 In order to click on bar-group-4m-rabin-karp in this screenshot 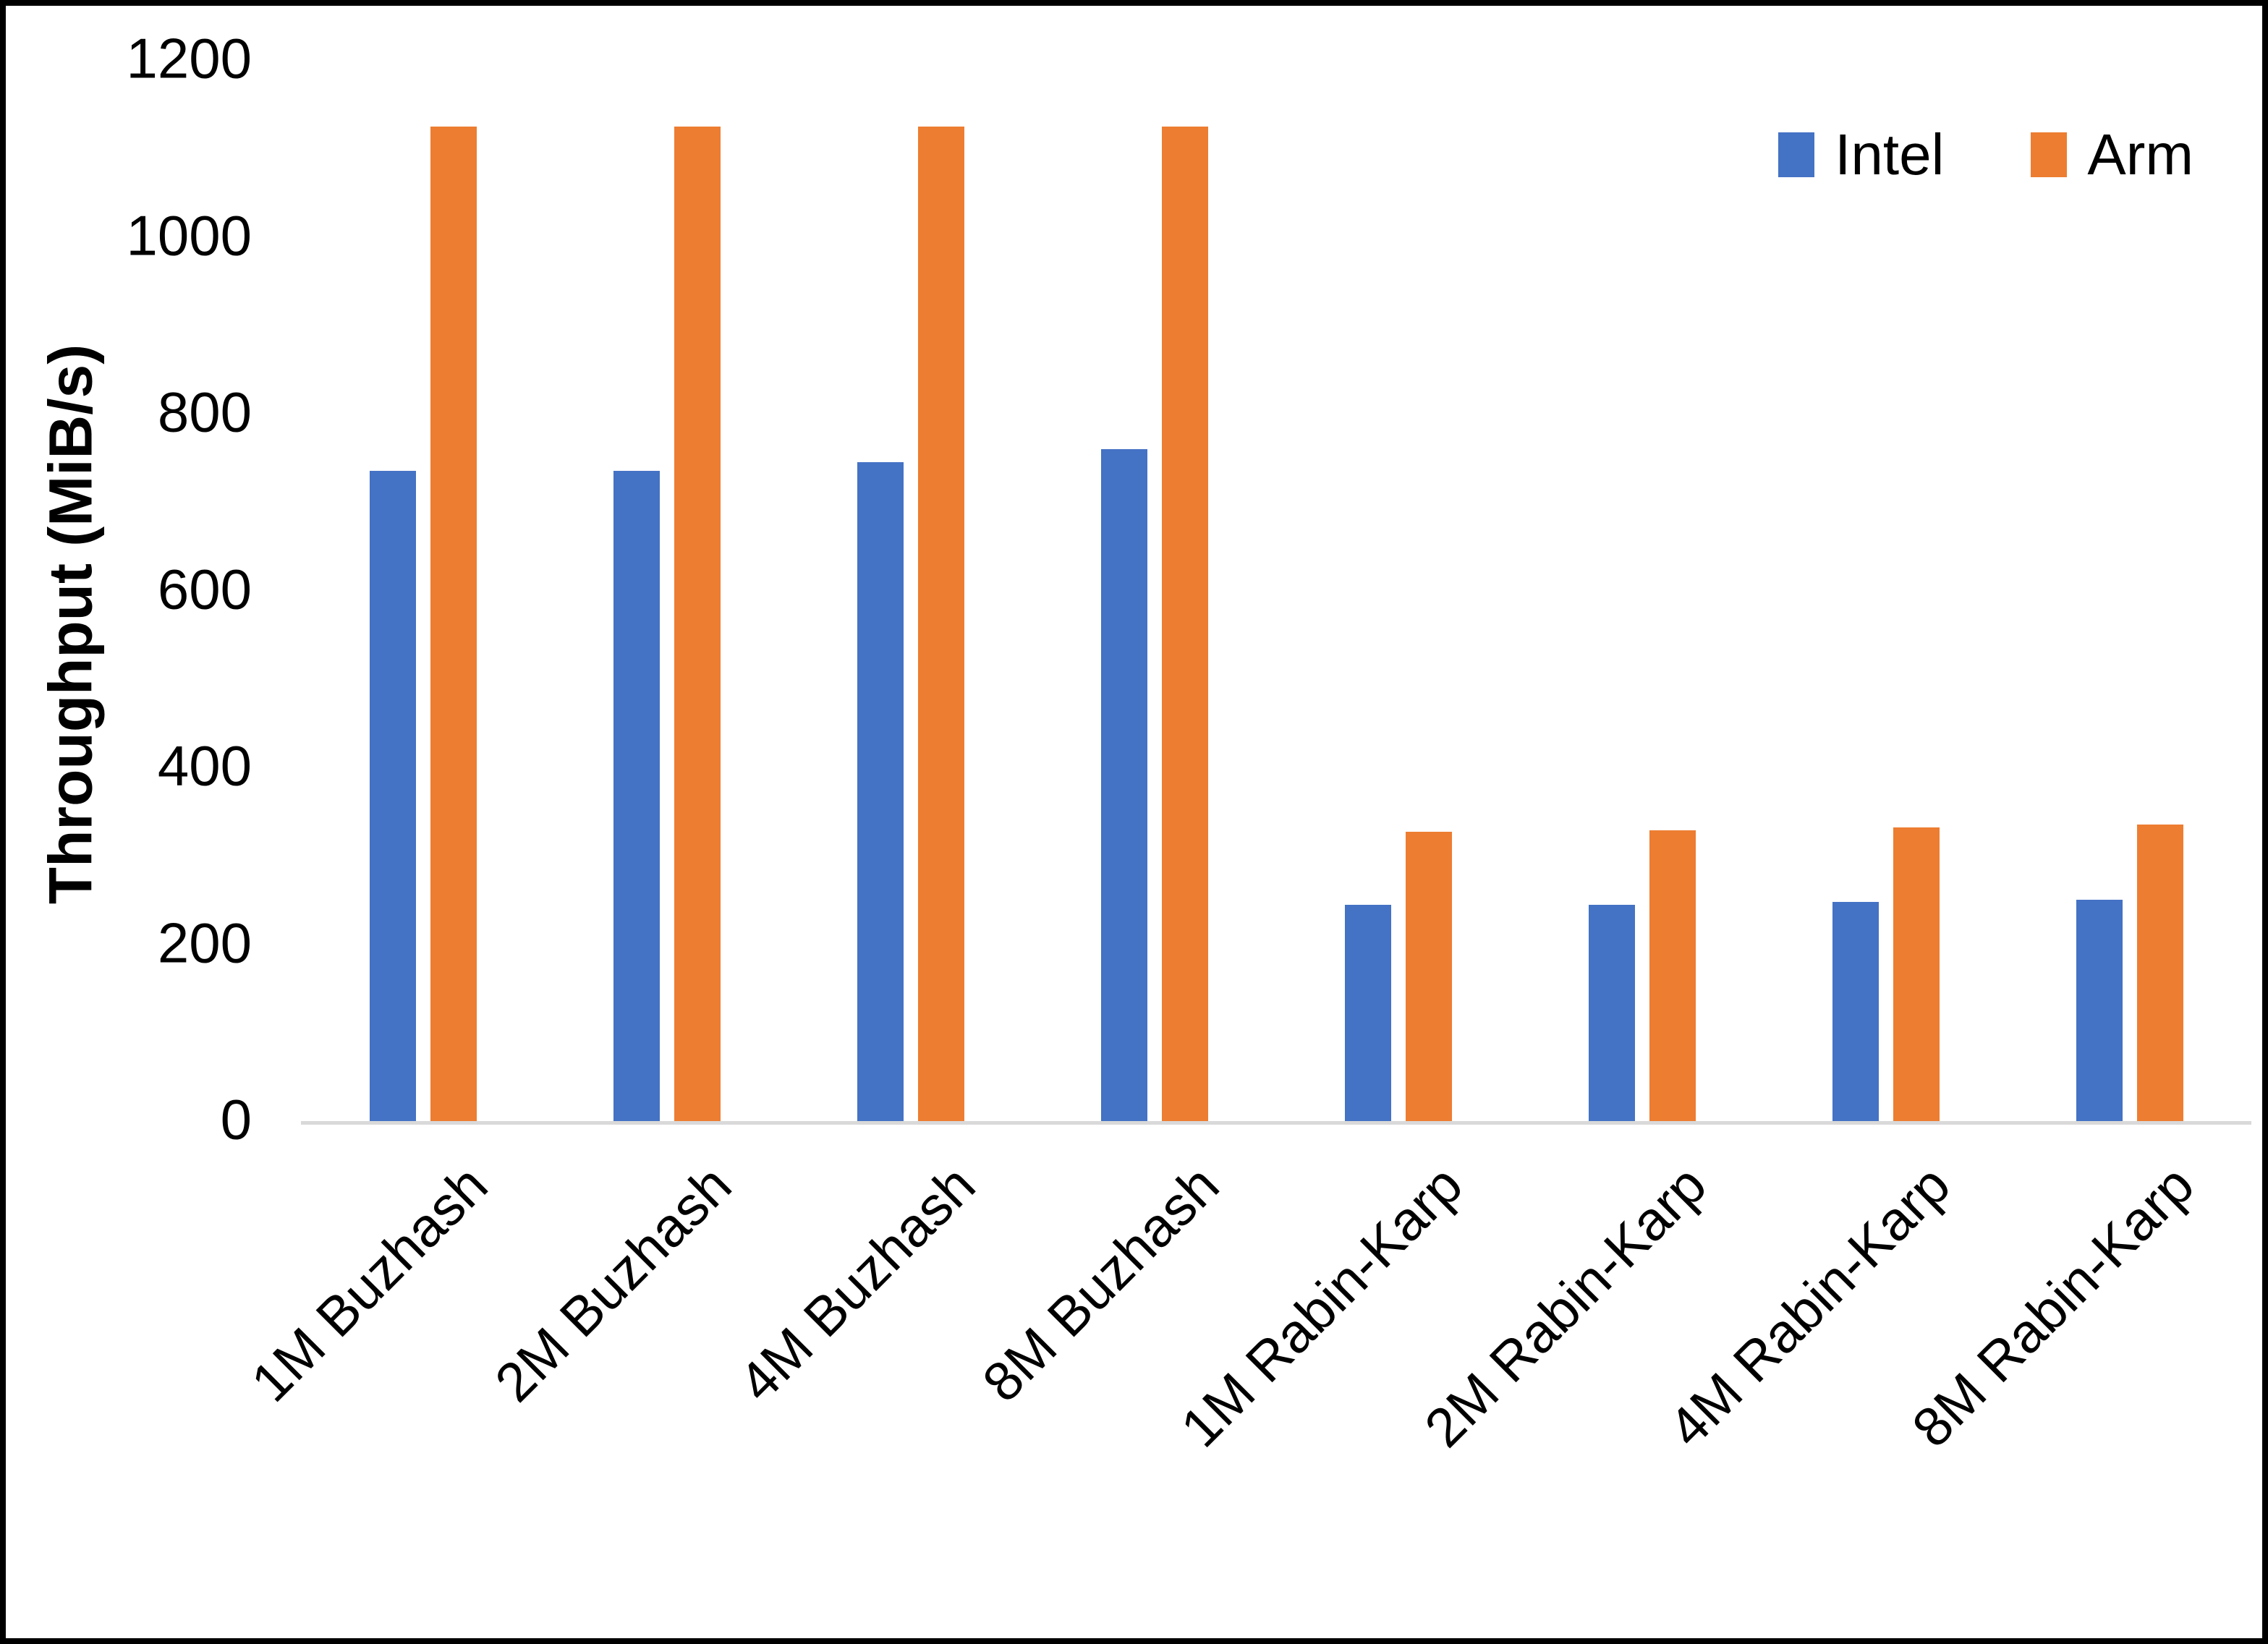, I will do `click(1886, 590)`.